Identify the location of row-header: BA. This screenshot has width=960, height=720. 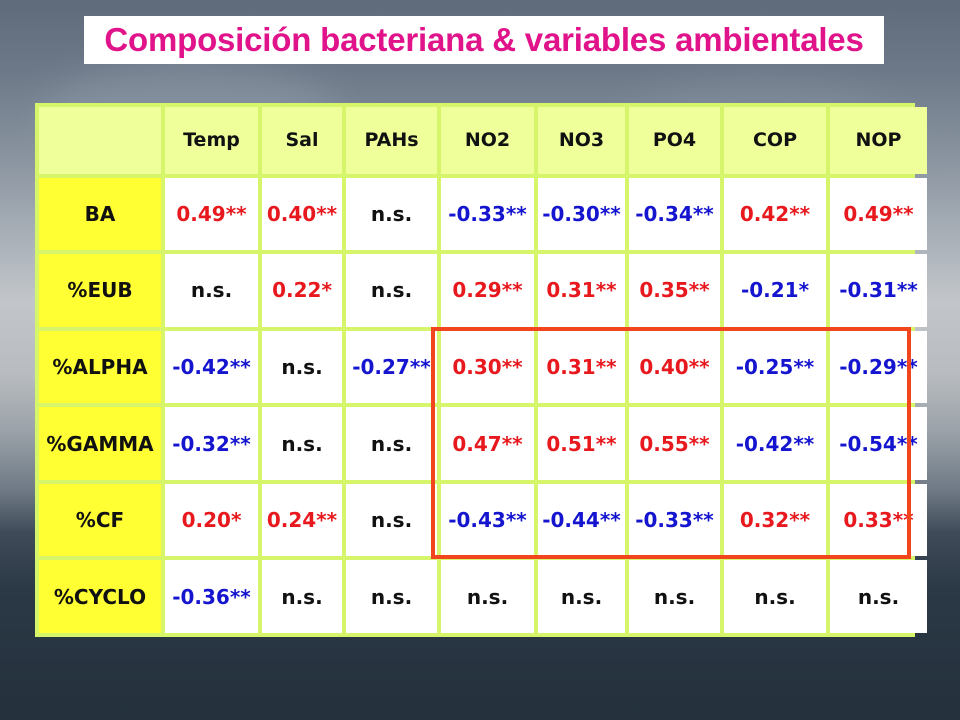
(100, 214).